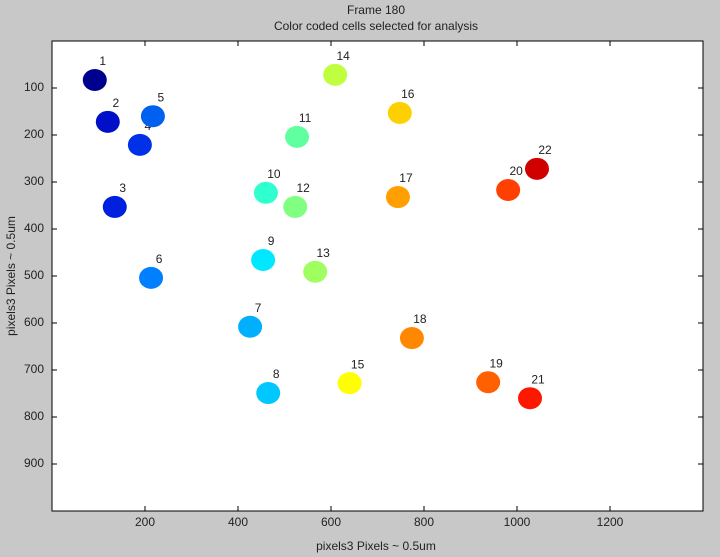 The width and height of the screenshot is (720, 557). I want to click on x-tick-label: 800, so click(424, 522).